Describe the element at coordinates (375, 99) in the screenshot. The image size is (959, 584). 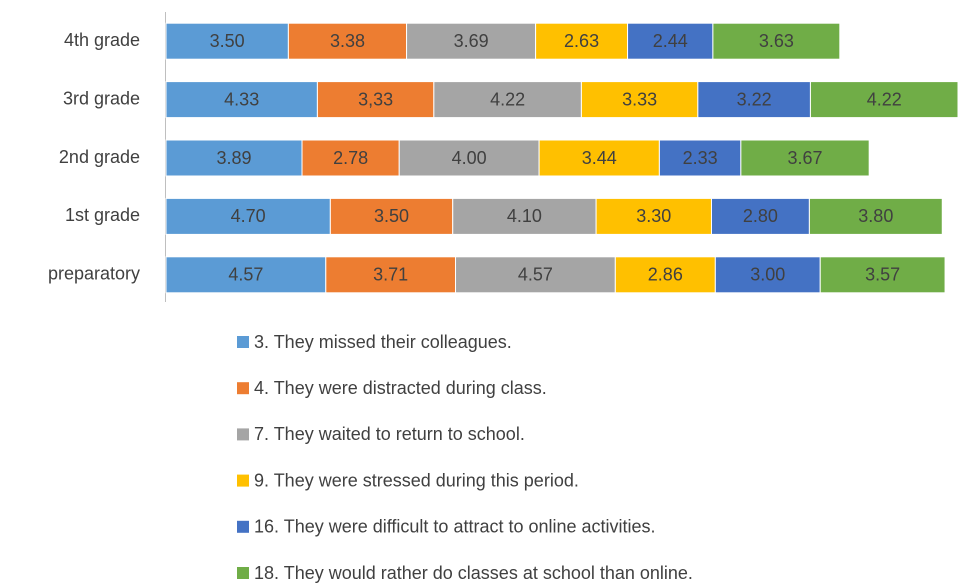
I see `value-label: 3,33` at that location.